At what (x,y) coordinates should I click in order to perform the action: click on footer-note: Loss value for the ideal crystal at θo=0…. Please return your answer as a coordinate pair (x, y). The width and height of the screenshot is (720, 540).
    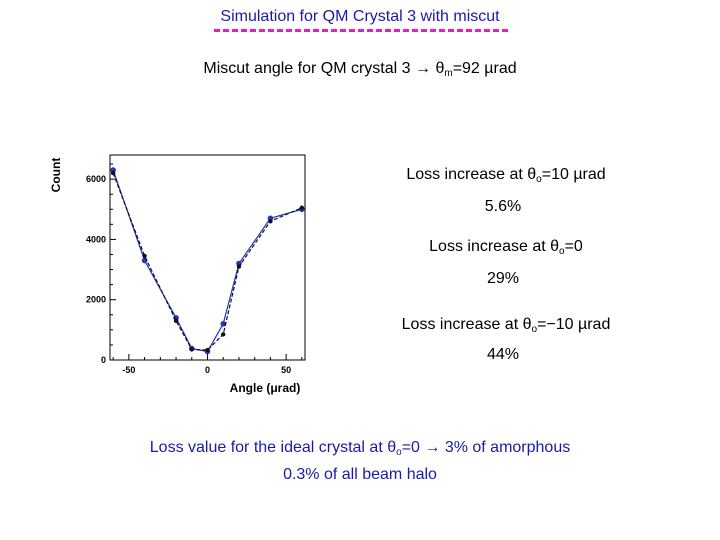
    Looking at the image, I should click on (360, 461).